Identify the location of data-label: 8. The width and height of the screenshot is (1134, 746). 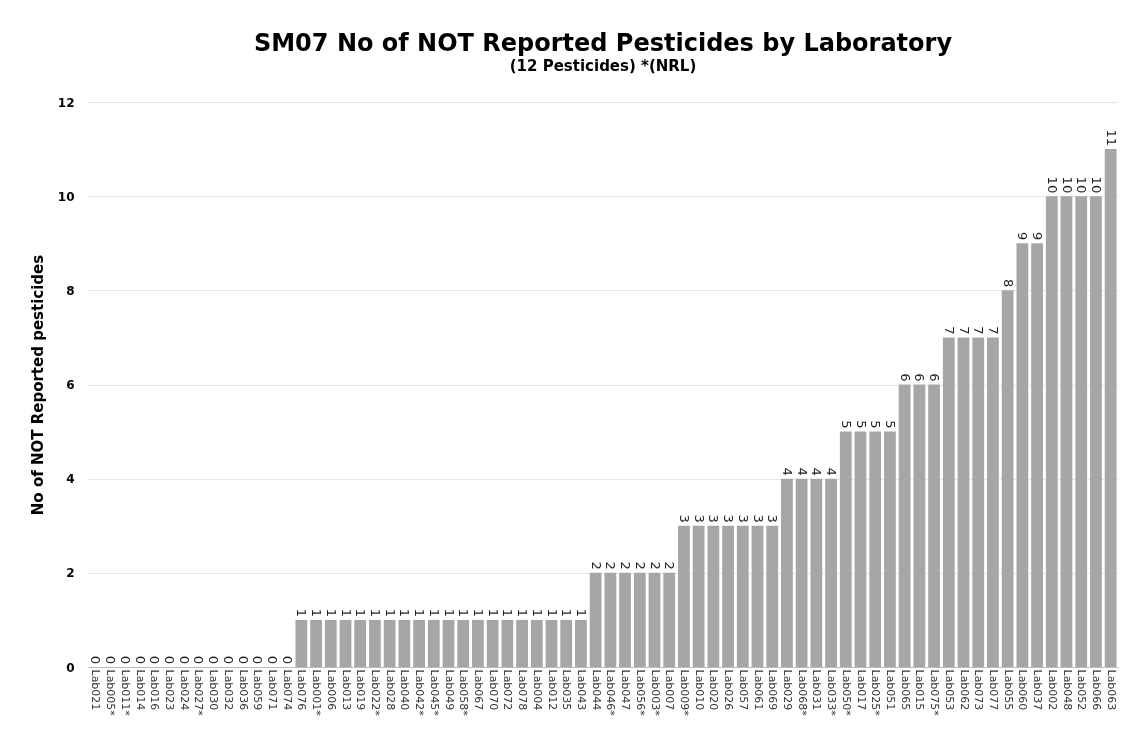
(1008, 283).